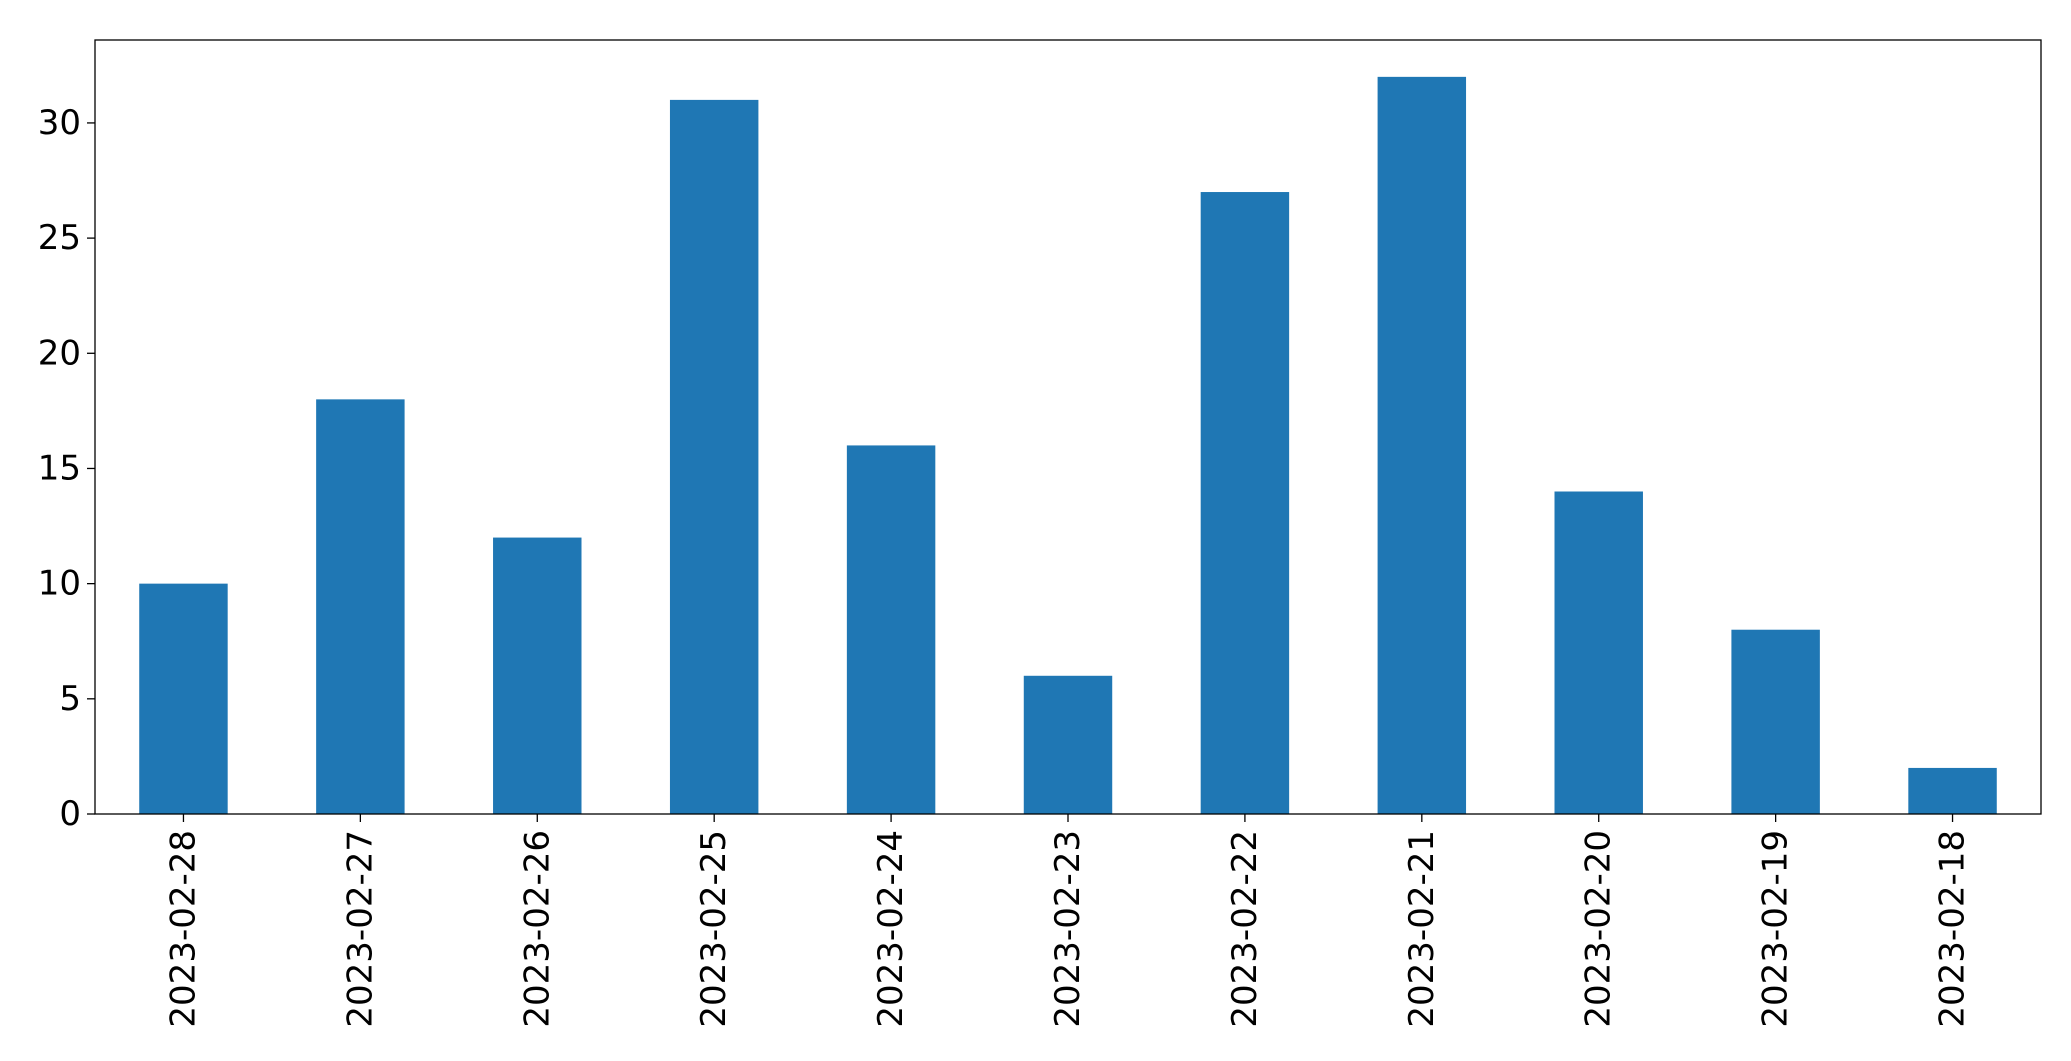 The image size is (2071, 1061). I want to click on y-tick-label: 25, so click(59, 238).